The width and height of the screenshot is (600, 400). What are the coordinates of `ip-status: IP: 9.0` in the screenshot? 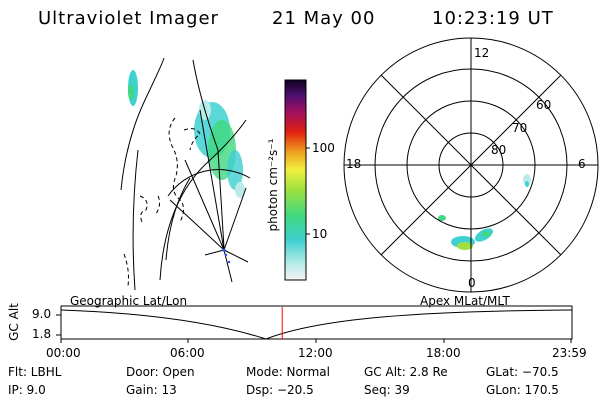 It's located at (27, 390).